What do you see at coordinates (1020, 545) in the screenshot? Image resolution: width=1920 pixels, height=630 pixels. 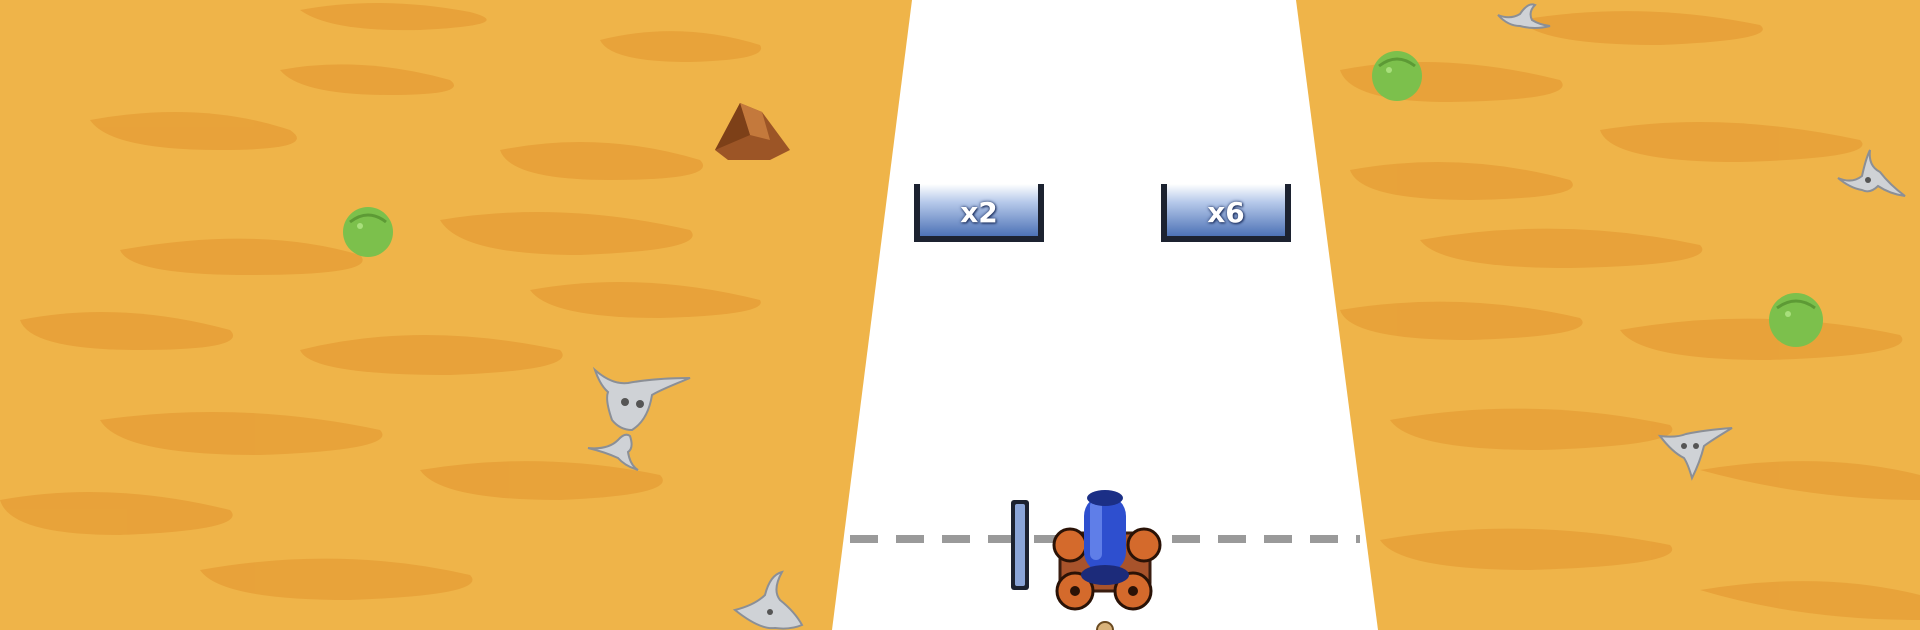 I see `barrier-post` at bounding box center [1020, 545].